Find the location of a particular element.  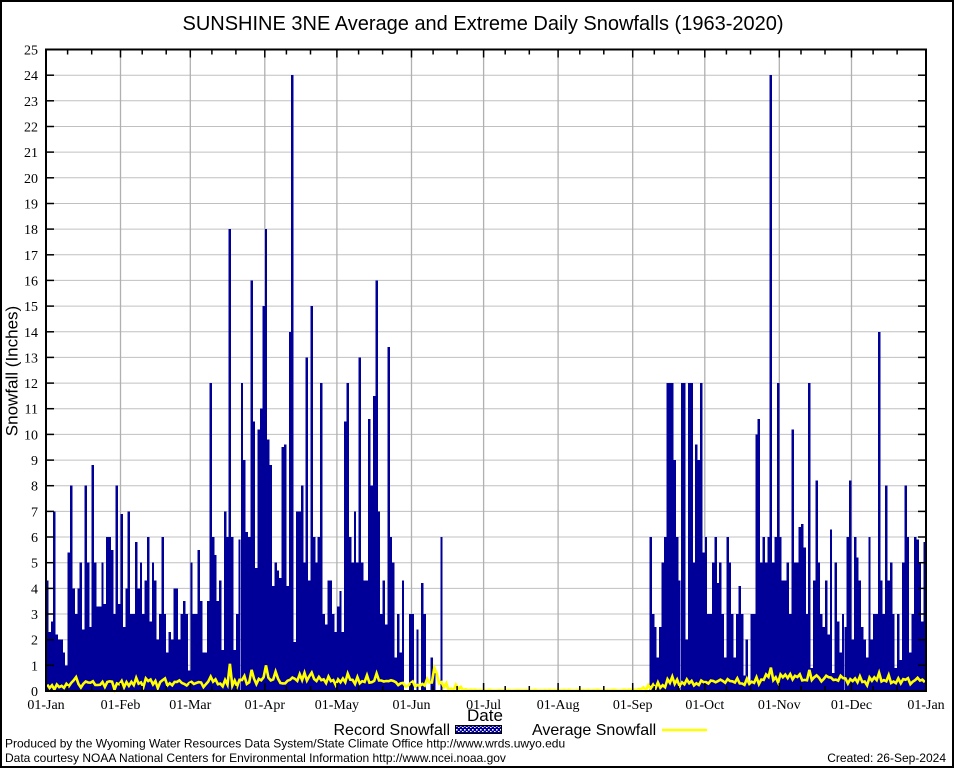

svg-text: 24 is located at coordinates (31, 76).